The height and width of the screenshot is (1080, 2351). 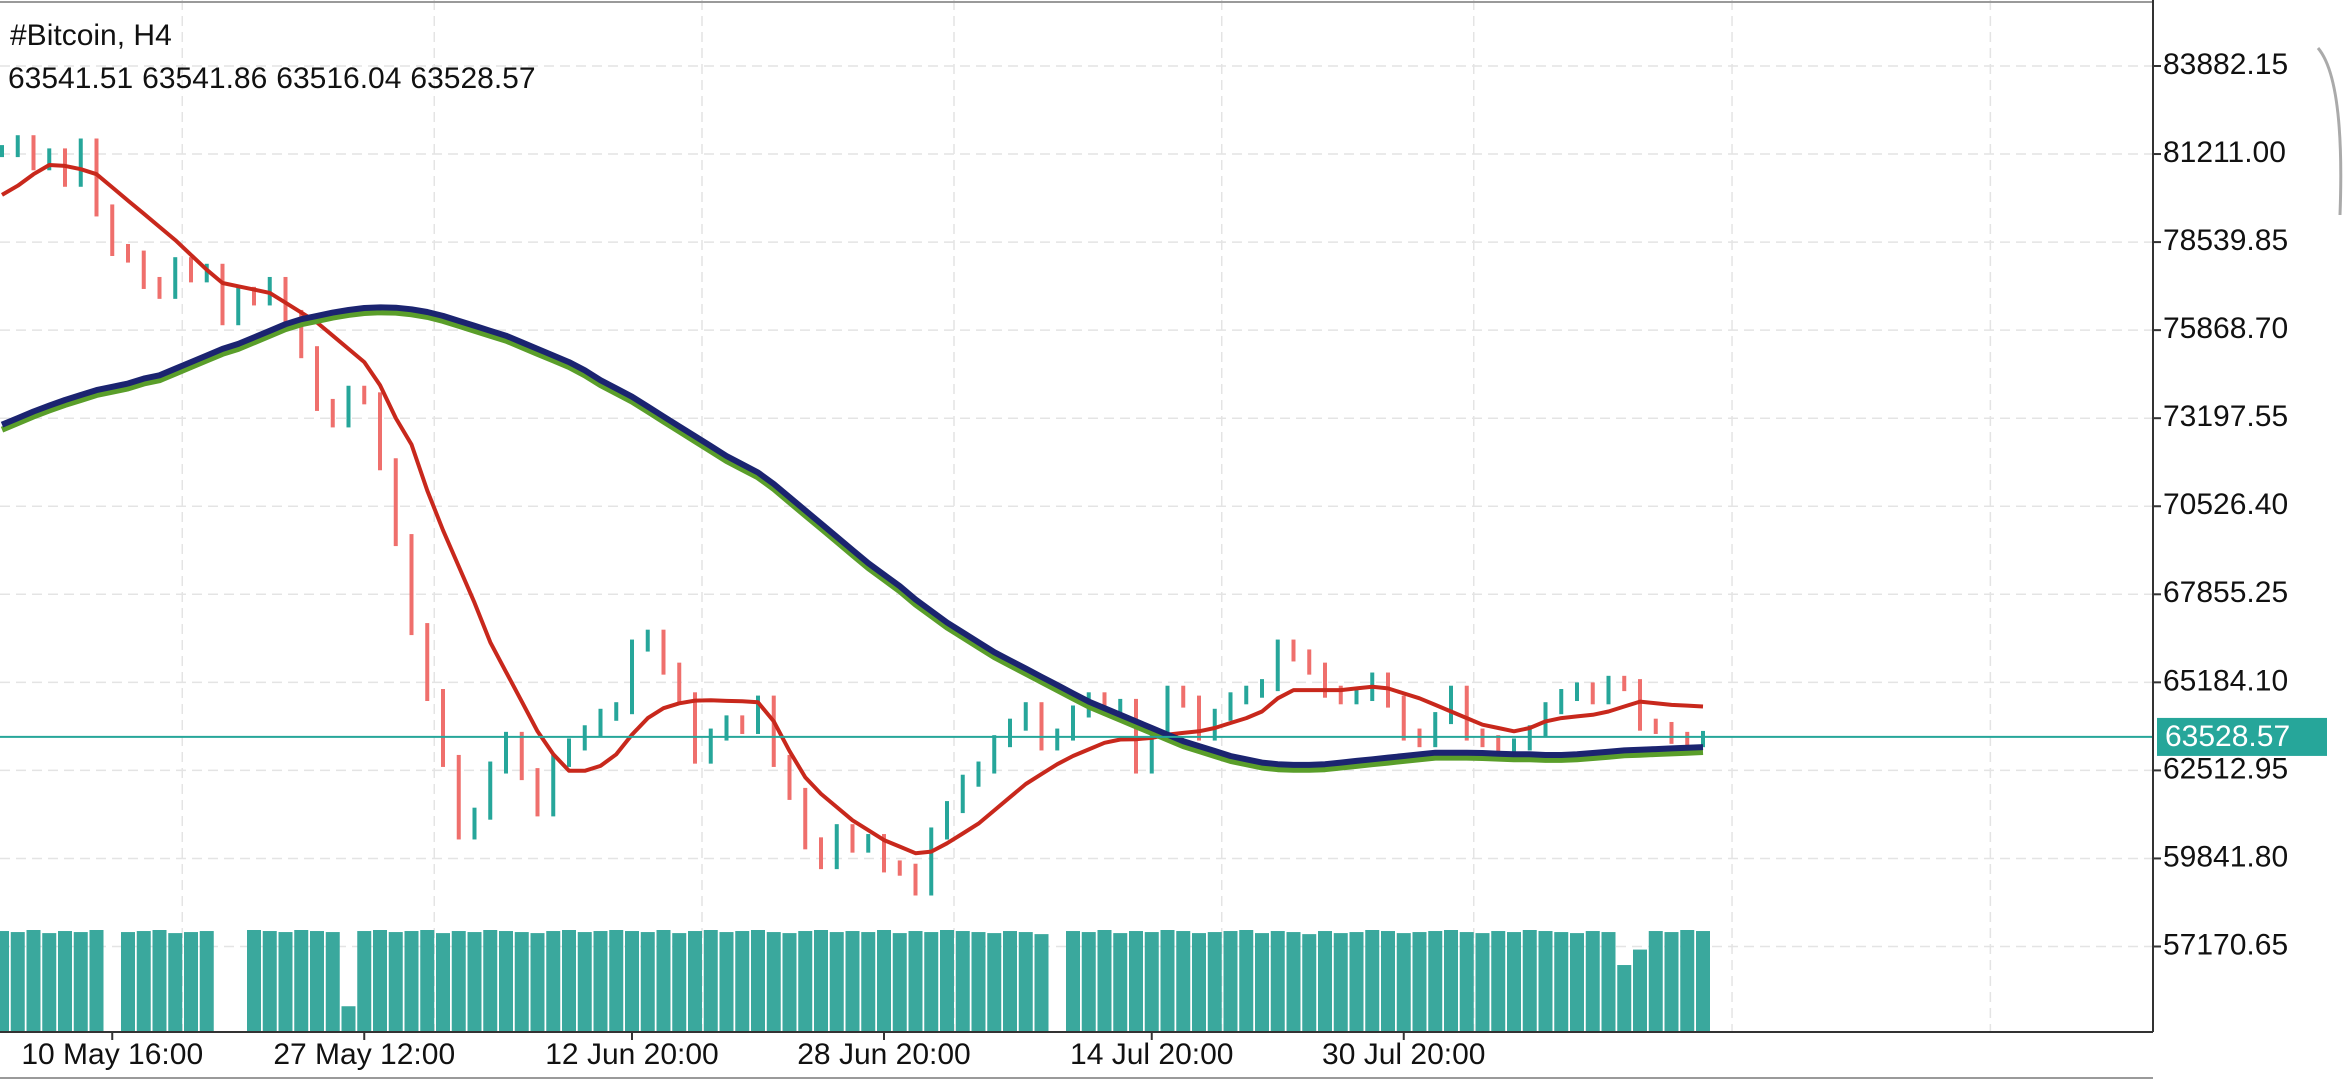 I want to click on volume-layer, so click(x=855, y=981).